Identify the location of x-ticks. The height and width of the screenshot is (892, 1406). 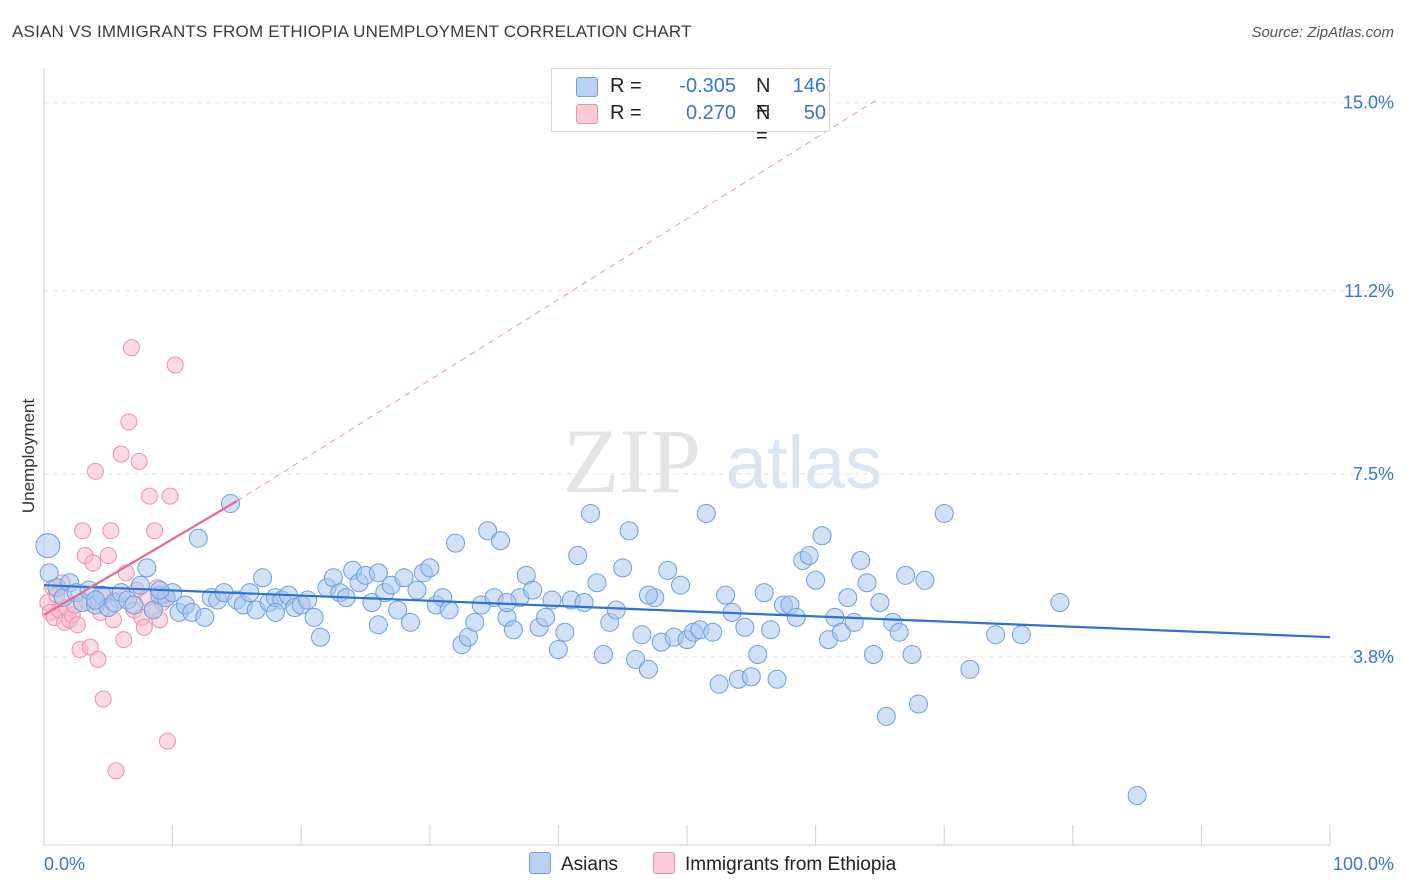
(687, 835).